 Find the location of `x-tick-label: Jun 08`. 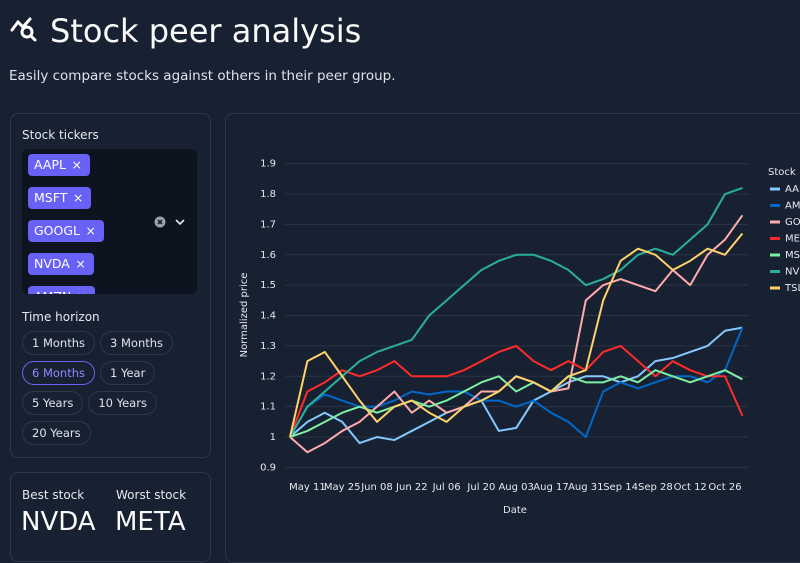

x-tick-label: Jun 08 is located at coordinates (376, 487).